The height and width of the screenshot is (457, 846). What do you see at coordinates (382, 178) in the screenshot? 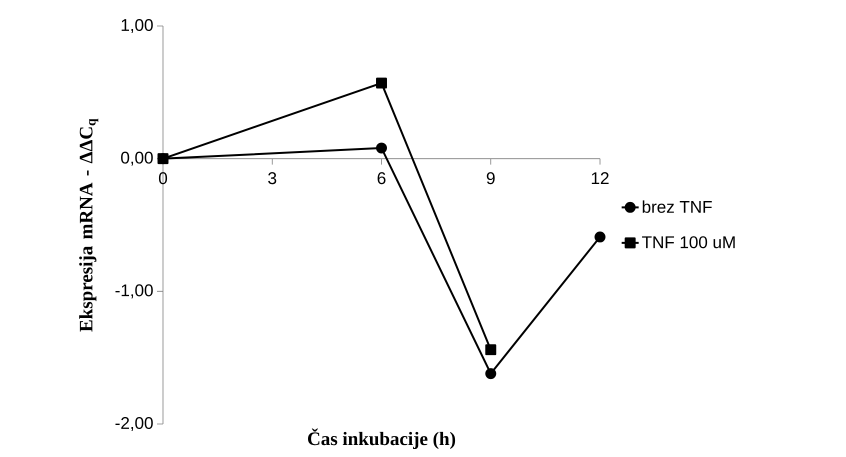
I see `x-tick-label: 6` at bounding box center [382, 178].